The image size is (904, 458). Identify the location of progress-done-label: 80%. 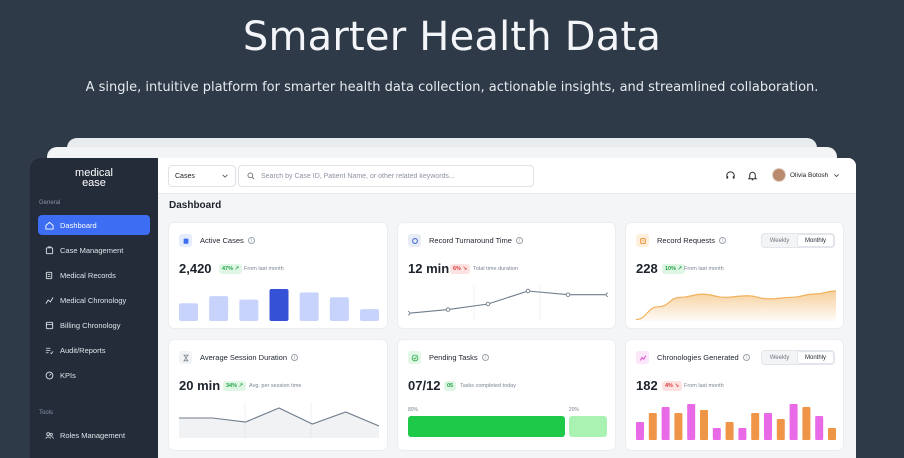
(413, 410).